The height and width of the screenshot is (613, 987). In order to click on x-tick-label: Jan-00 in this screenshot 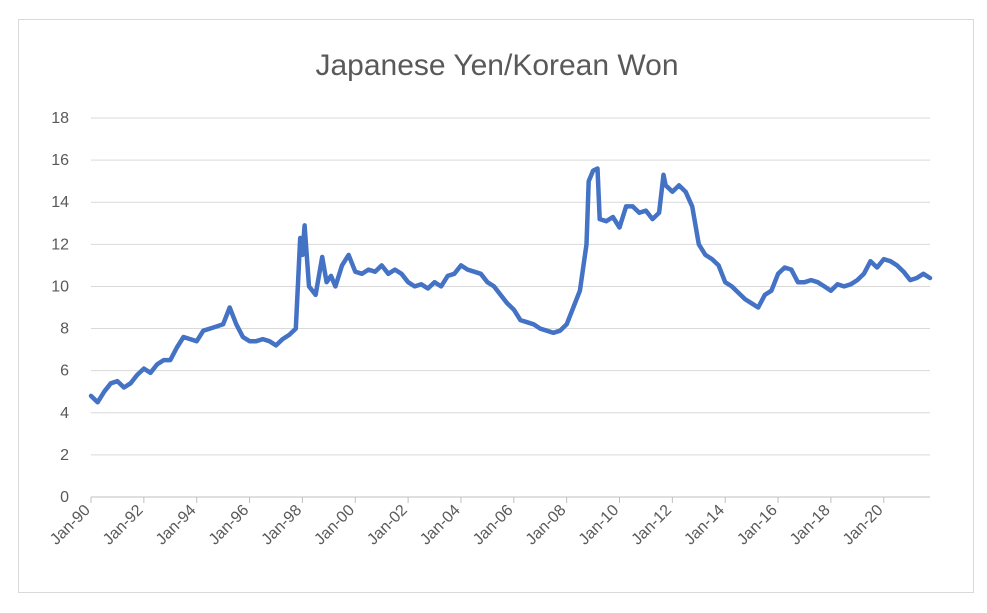, I will do `click(334, 525)`.